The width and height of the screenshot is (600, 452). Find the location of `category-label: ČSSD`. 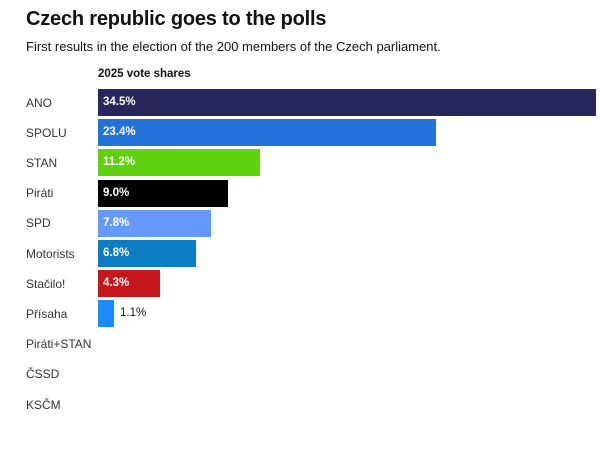

category-label: ČSSD is located at coordinates (43, 374).